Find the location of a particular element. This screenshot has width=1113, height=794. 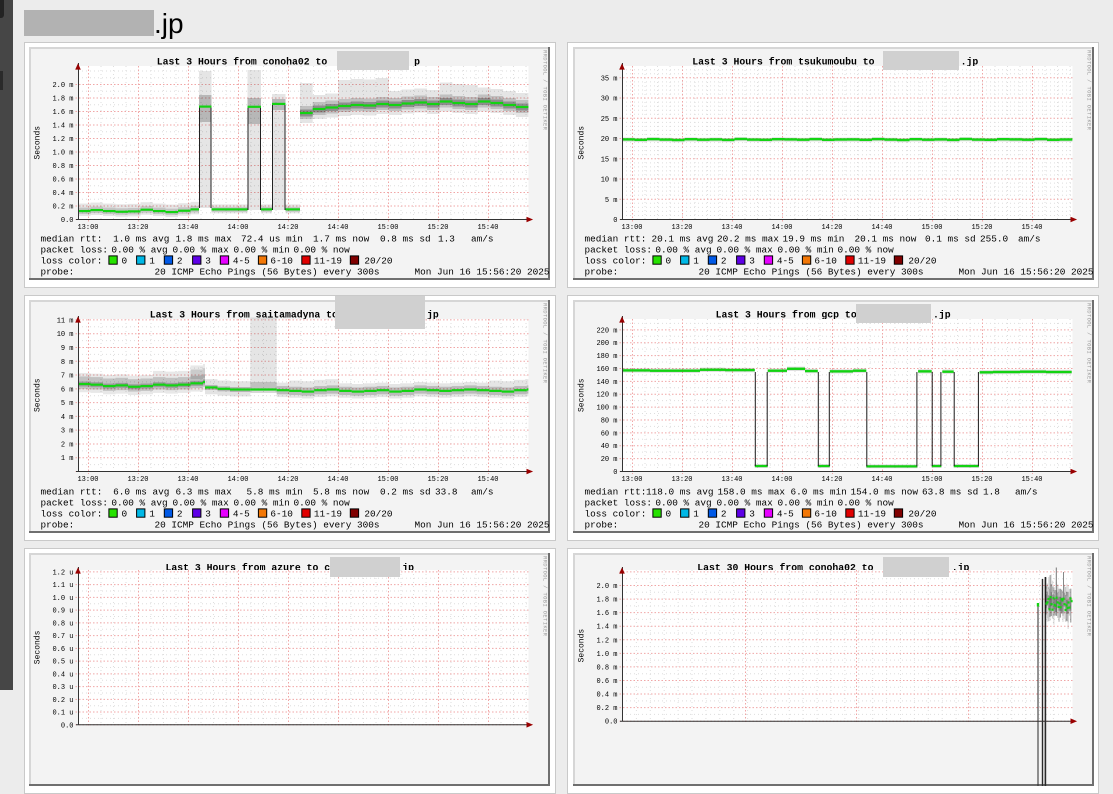

svg-text: 0.3 u is located at coordinates (62, 688).